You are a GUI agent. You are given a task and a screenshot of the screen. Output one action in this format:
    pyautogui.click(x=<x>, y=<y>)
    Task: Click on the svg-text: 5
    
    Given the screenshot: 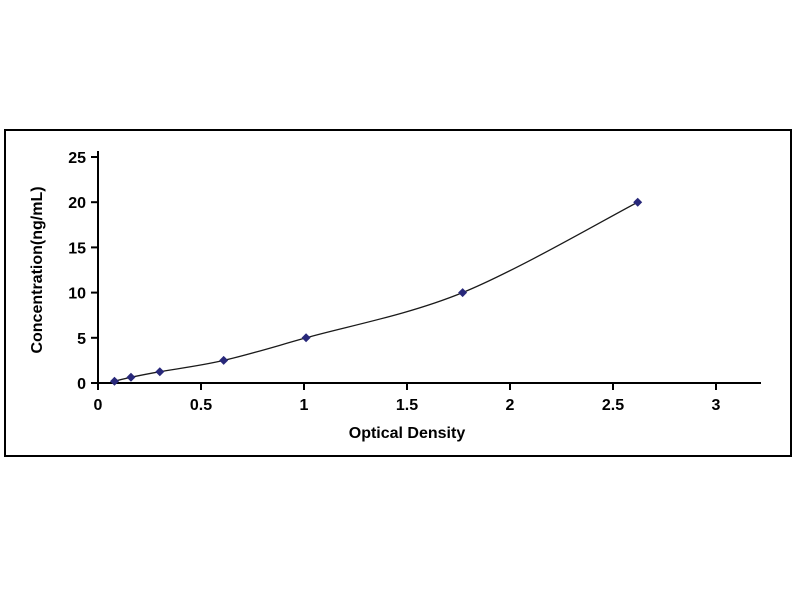 What is the action you would take?
    pyautogui.click(x=81, y=339)
    